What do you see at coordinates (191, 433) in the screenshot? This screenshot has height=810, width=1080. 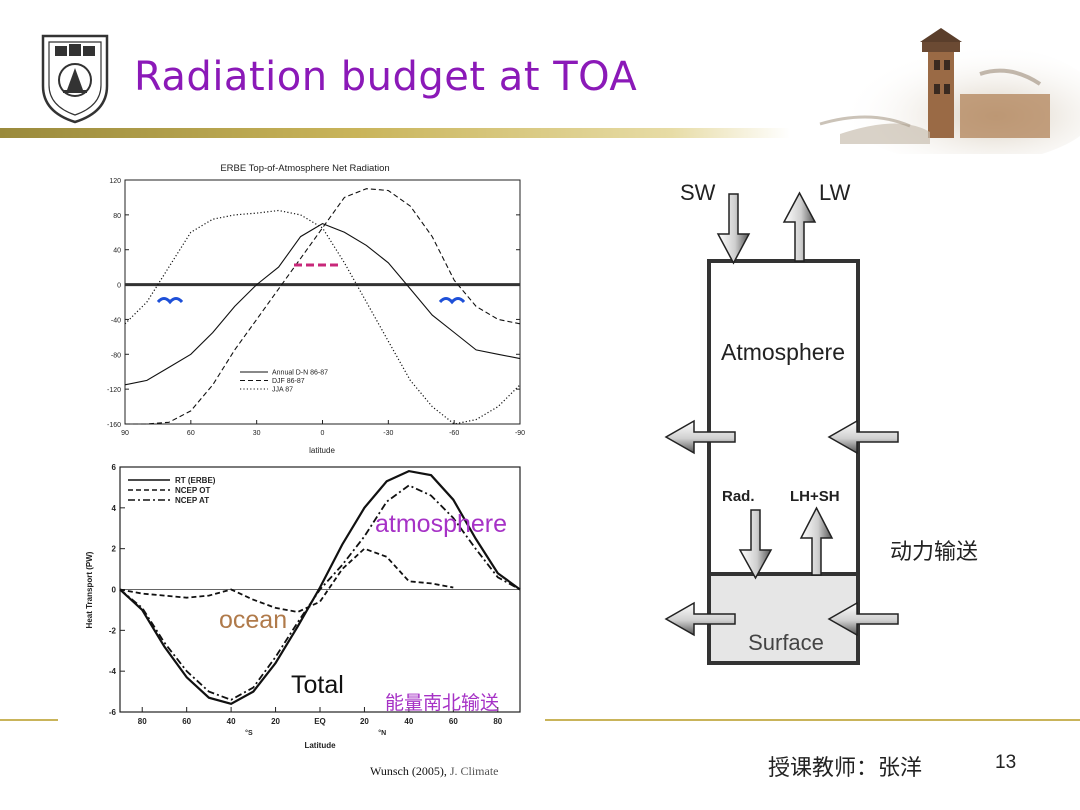 I see `chart1-xtick-label: 60` at bounding box center [191, 433].